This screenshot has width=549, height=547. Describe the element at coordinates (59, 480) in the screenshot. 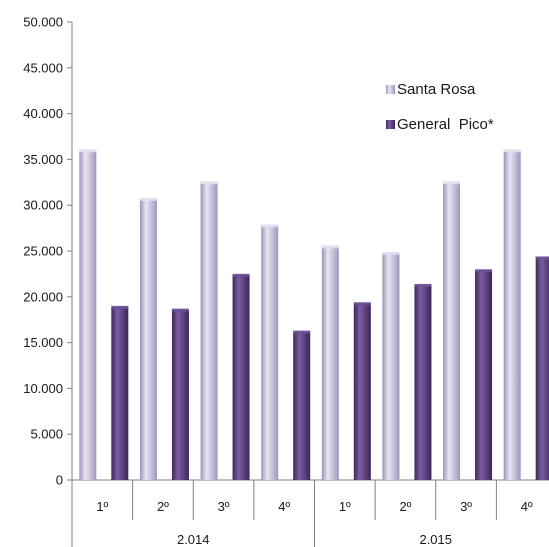

I see `y-tick-label: 0` at that location.